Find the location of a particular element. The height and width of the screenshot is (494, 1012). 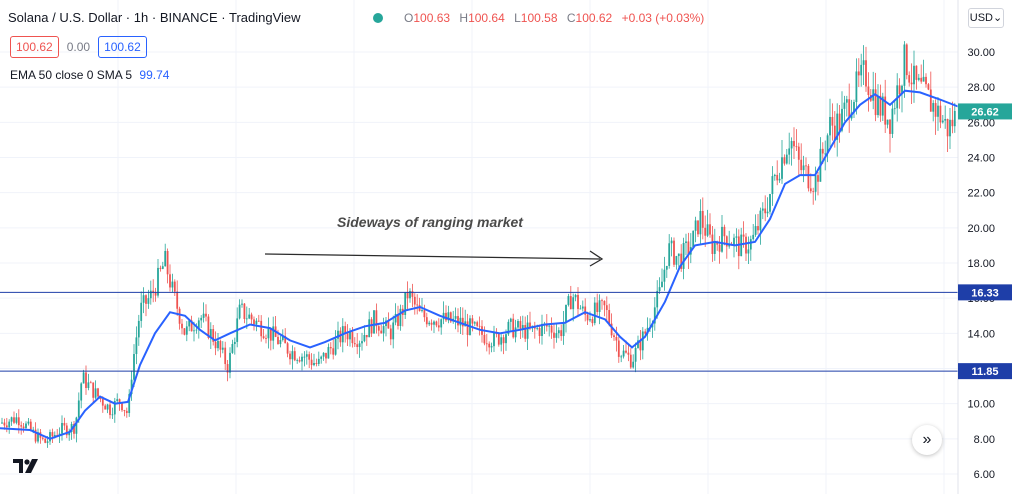

high-value: 100.64 is located at coordinates (486, 18).